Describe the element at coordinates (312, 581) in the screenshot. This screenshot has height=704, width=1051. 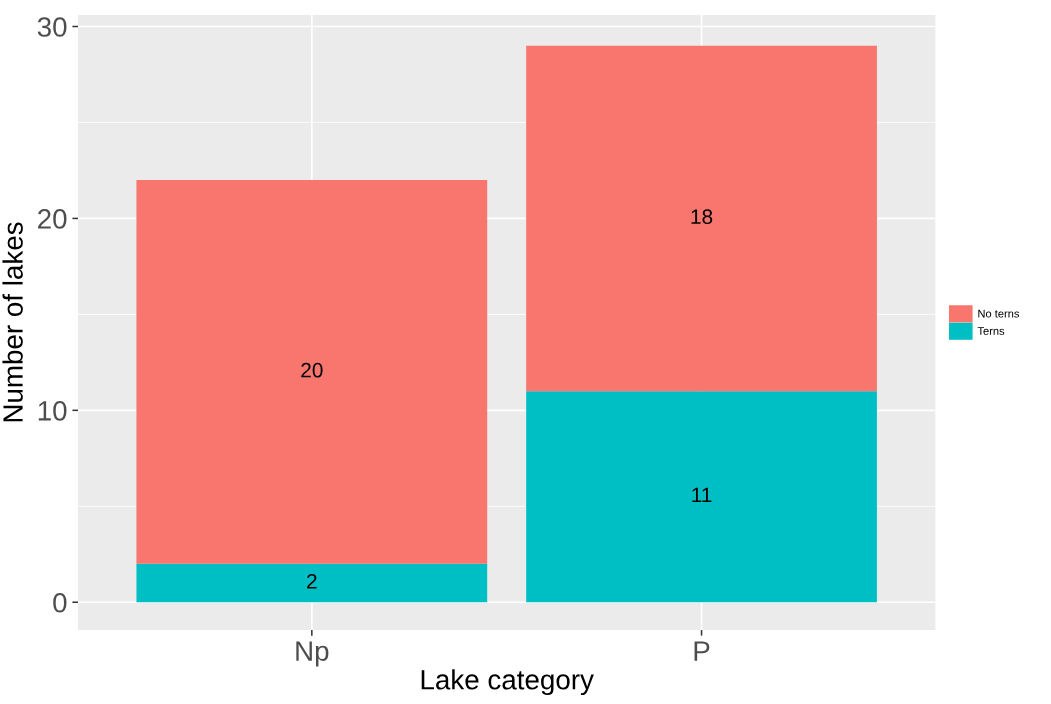
I see `data-label: 2` at that location.